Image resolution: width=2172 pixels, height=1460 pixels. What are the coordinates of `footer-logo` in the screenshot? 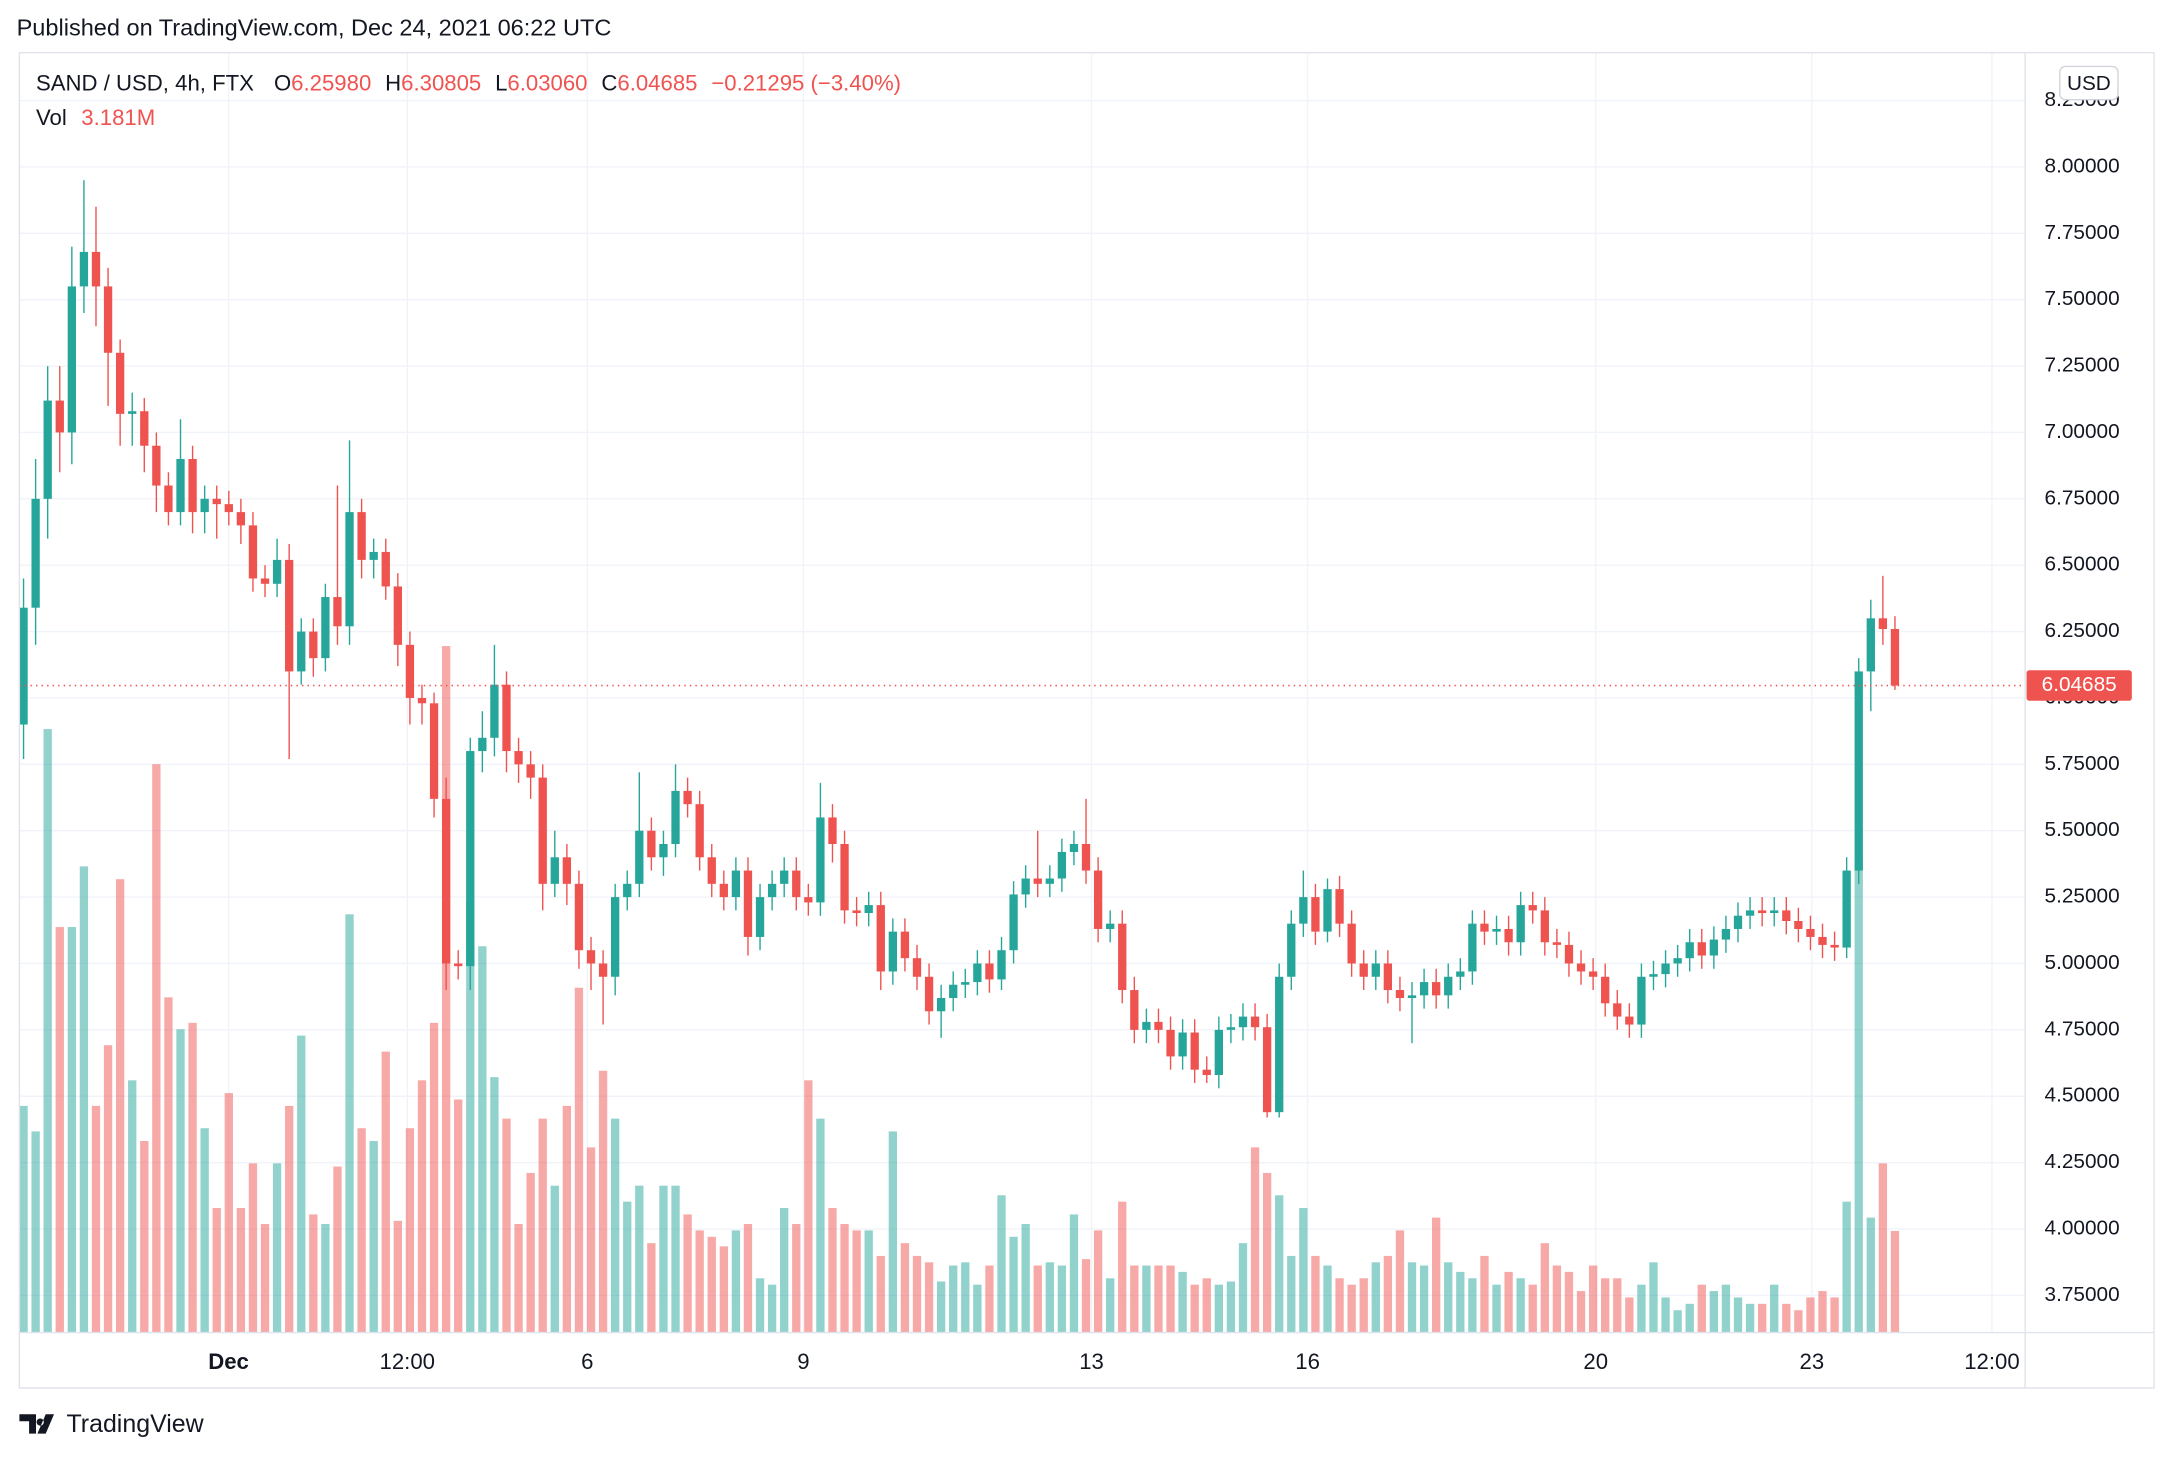 It's located at (37, 1424).